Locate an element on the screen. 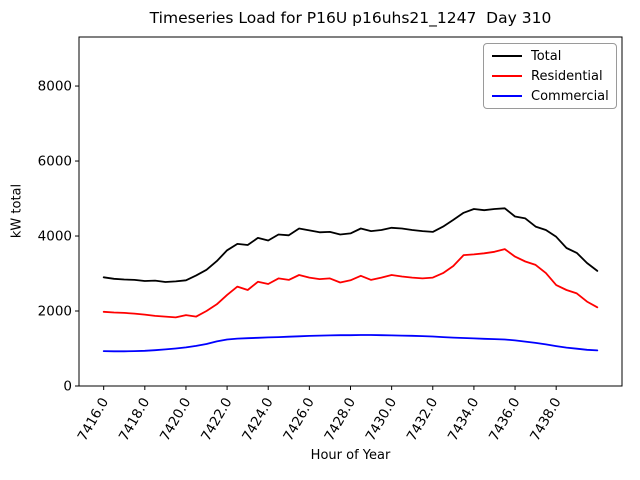 The width and height of the screenshot is (640, 480). series-line-commercial is located at coordinates (350, 343).